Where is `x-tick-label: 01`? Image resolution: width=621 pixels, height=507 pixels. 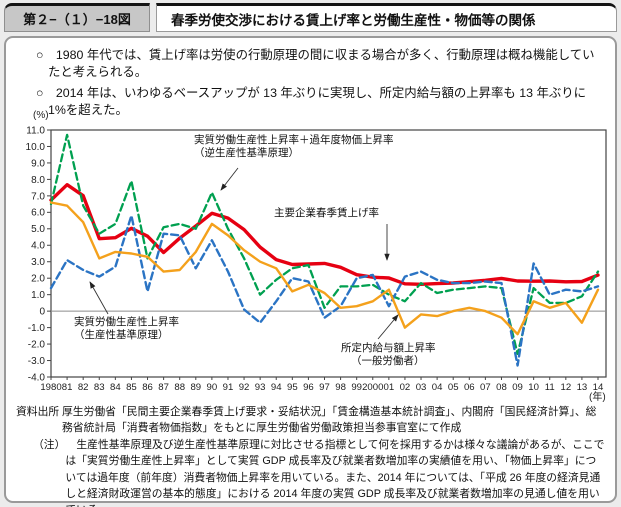
x-tick-label: 01 is located at coordinates (389, 387).